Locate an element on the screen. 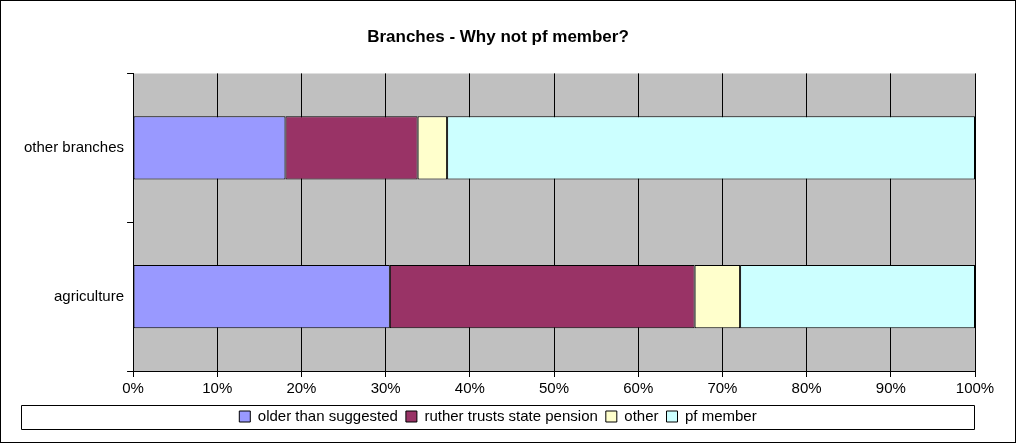 The image size is (1016, 443). y-tick-label: agriculture is located at coordinates (89, 295).